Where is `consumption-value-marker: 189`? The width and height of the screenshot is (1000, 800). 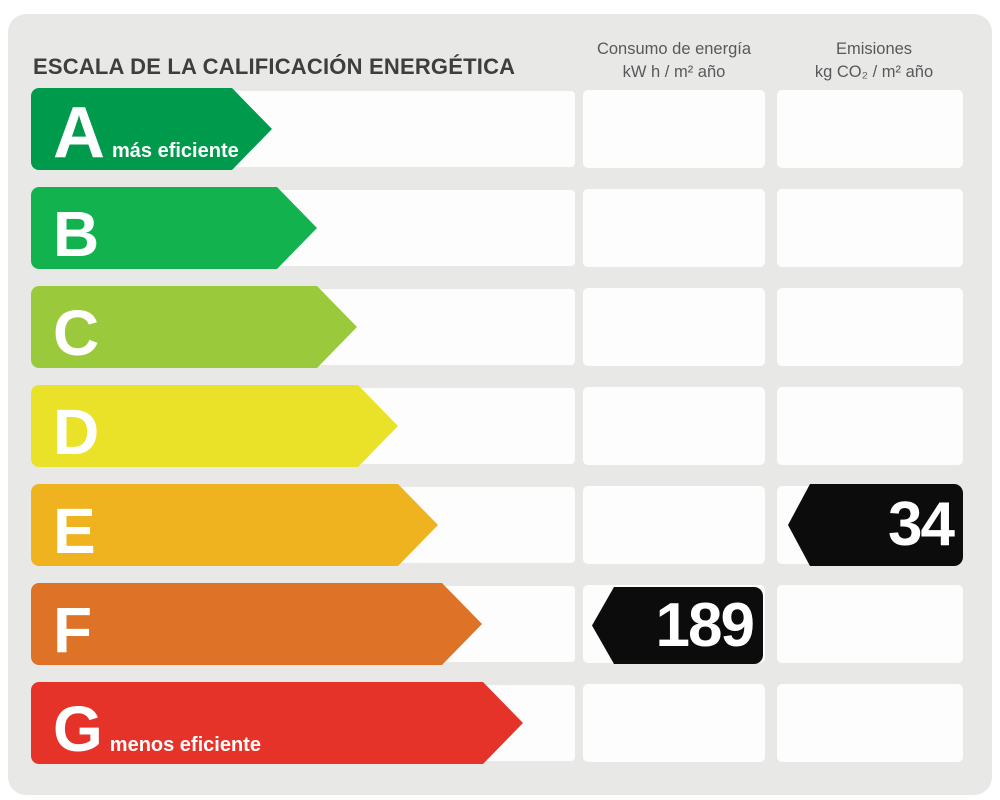 consumption-value-marker: 189 is located at coordinates (677, 625).